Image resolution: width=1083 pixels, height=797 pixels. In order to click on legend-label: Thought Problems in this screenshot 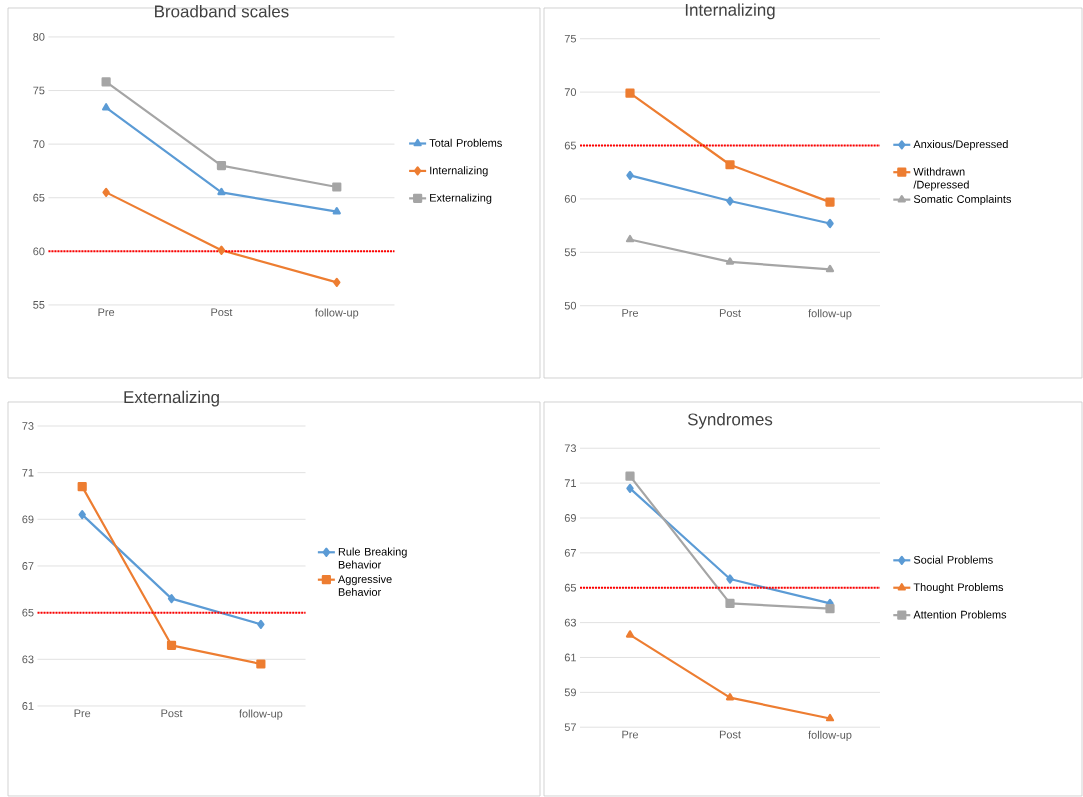, I will do `click(958, 588)`.